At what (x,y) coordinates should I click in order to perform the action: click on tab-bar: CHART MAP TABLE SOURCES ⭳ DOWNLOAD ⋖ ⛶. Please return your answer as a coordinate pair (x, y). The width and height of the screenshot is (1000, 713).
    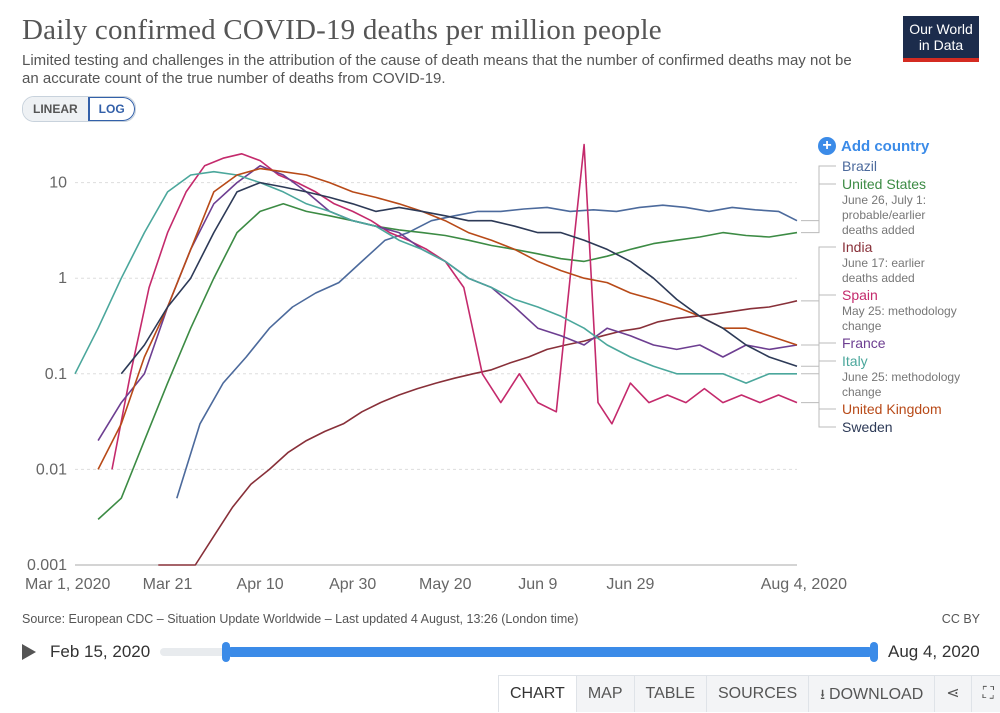
    Looking at the image, I should click on (749, 693).